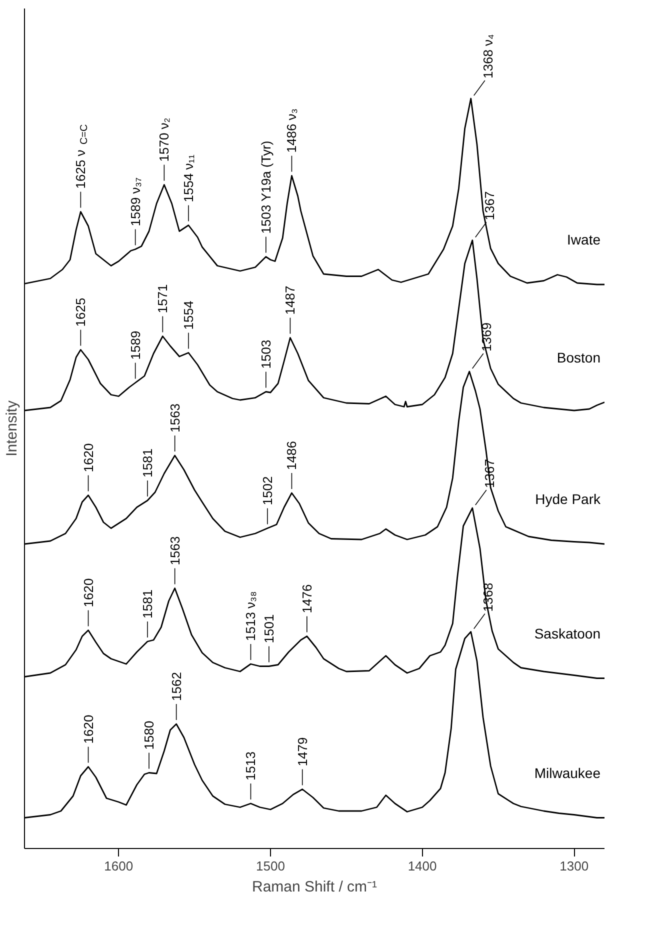 The height and width of the screenshot is (934, 645). What do you see at coordinates (149, 735) in the screenshot?
I see `annotation: 1580` at bounding box center [149, 735].